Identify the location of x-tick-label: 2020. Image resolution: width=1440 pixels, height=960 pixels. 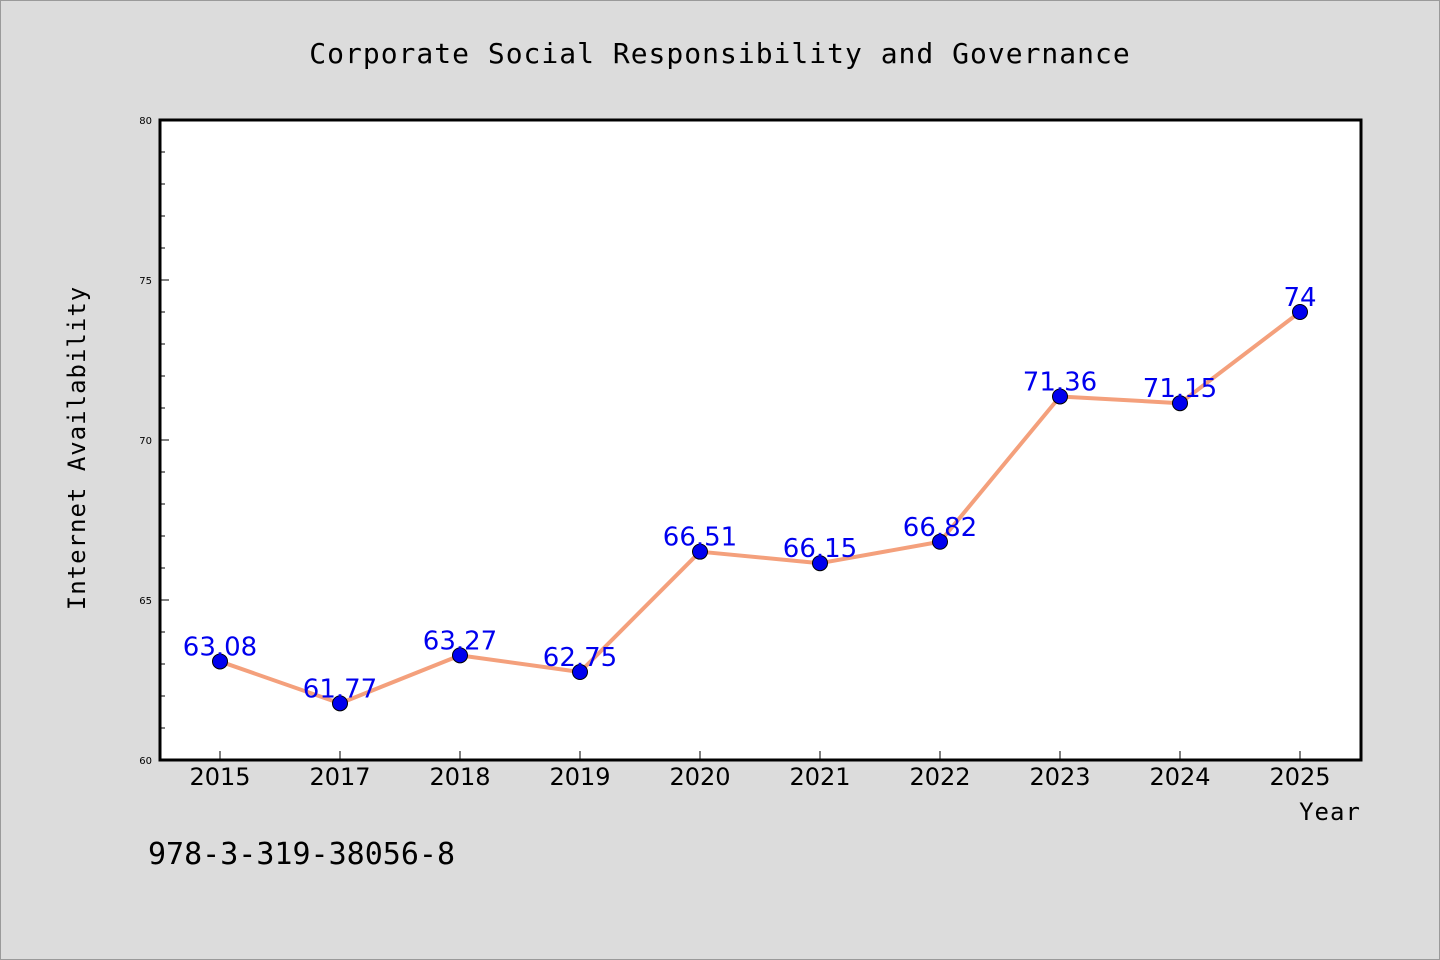
(699, 777).